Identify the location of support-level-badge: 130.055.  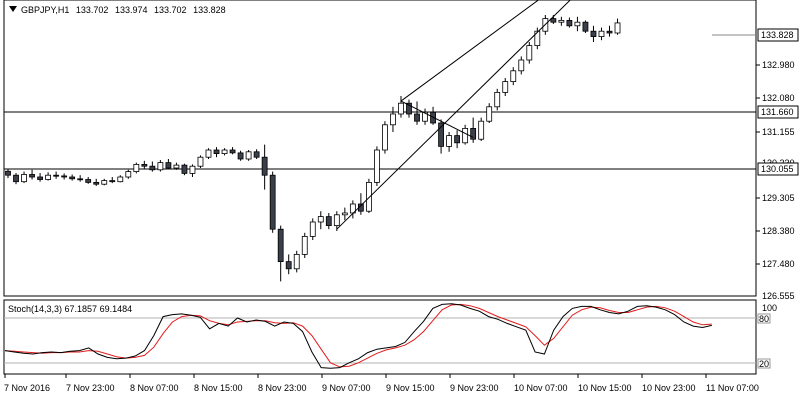
(778, 169).